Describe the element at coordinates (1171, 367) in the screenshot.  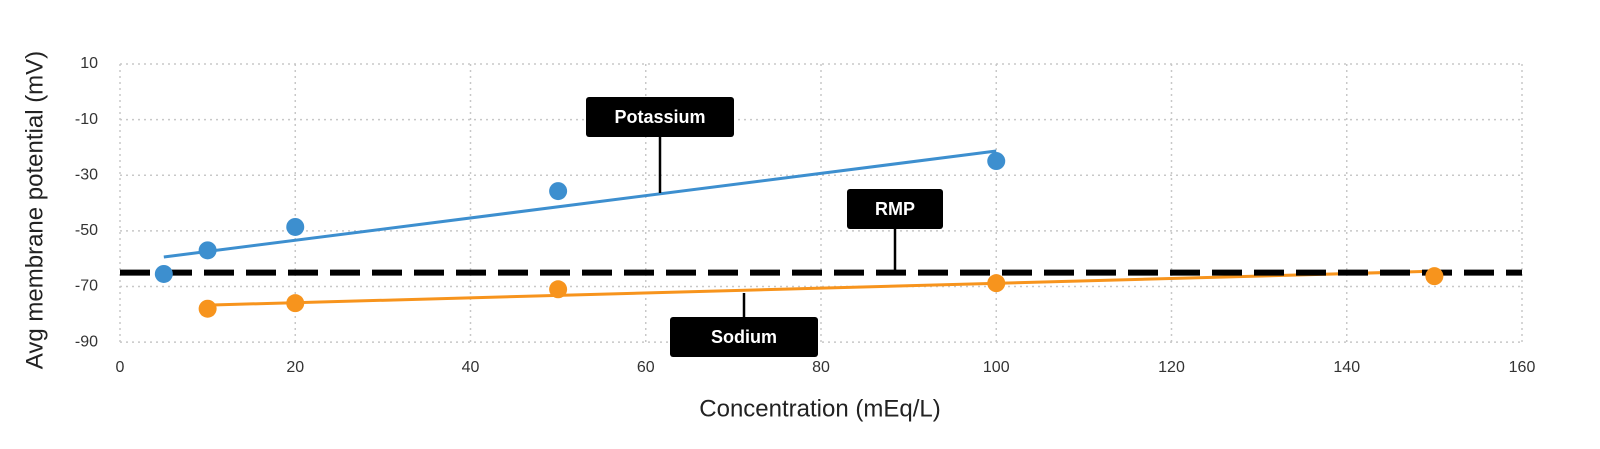
I see `x-tick-label: 120` at that location.